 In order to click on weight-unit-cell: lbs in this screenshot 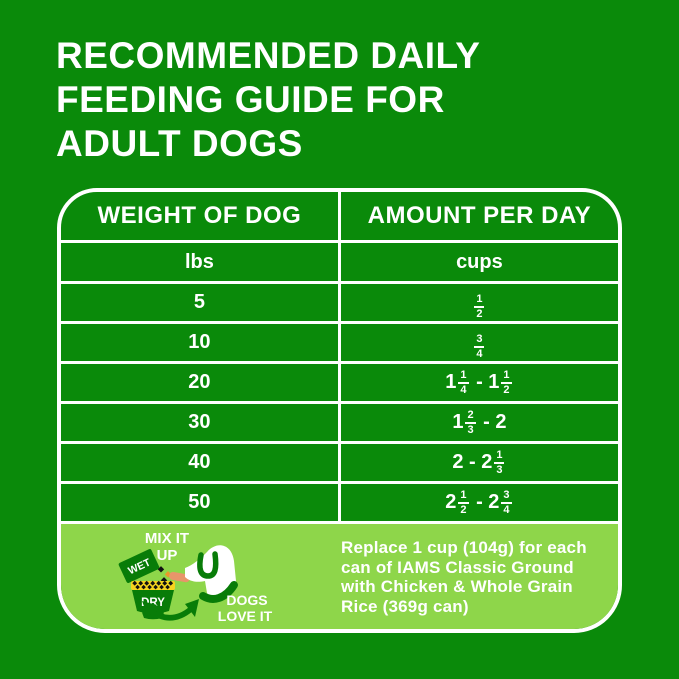, I will do `click(201, 261)`.